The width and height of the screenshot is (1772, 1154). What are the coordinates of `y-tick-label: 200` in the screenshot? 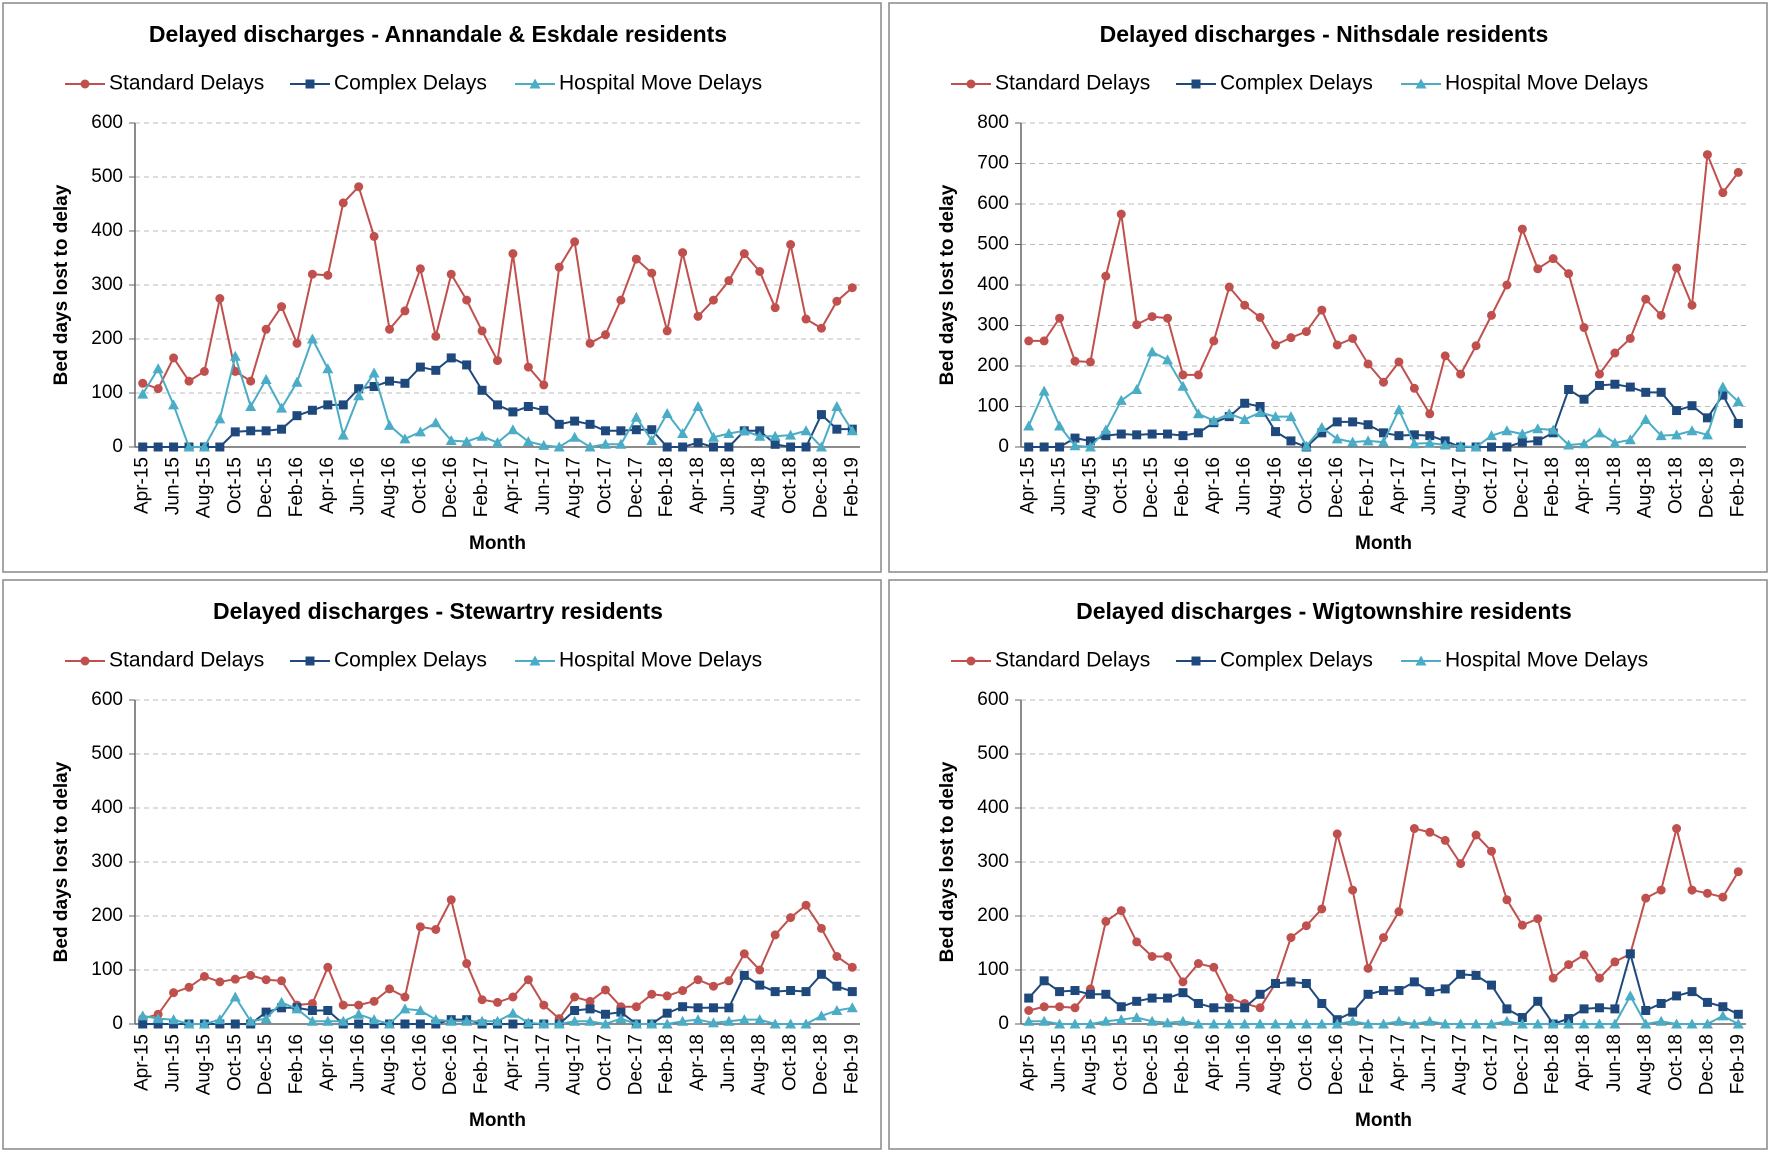 It's located at (107, 915).